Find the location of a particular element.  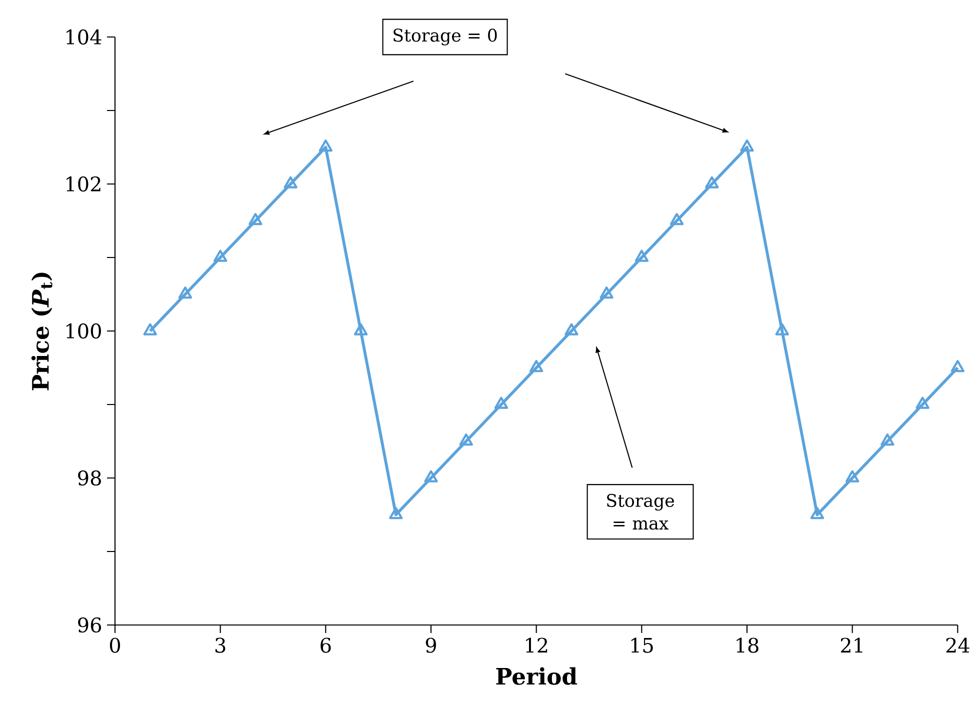

annotation: Storage = 0 is located at coordinates (445, 37).